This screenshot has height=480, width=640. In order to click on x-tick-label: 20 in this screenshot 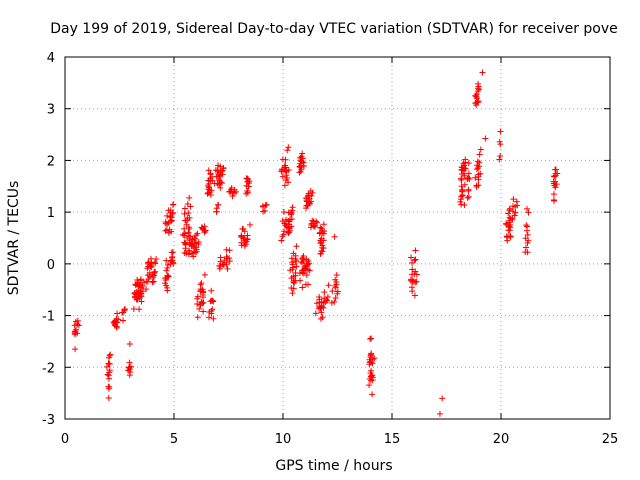, I will do `click(501, 439)`.